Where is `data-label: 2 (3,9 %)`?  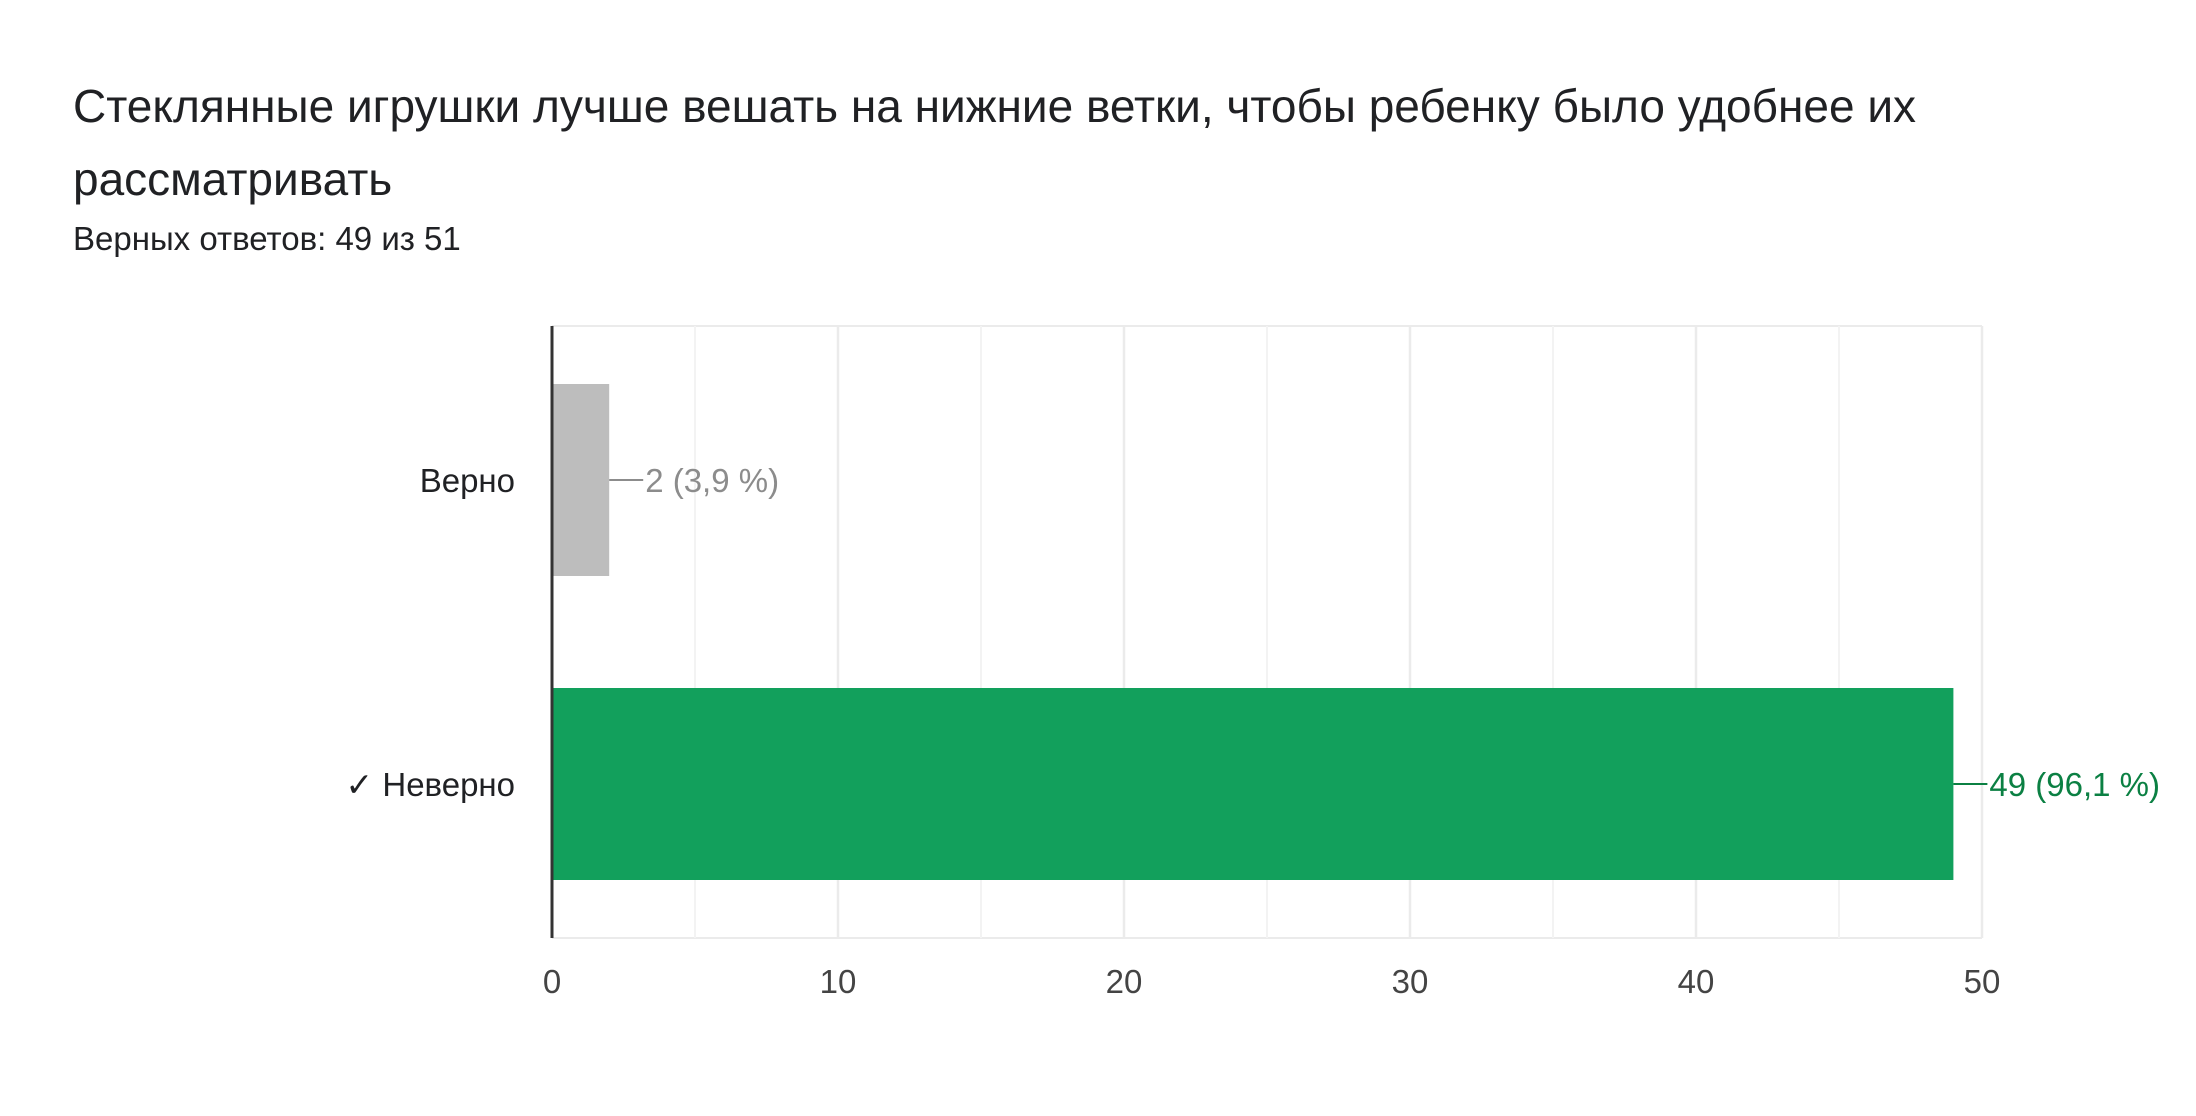 data-label: 2 (3,9 %) is located at coordinates (712, 480).